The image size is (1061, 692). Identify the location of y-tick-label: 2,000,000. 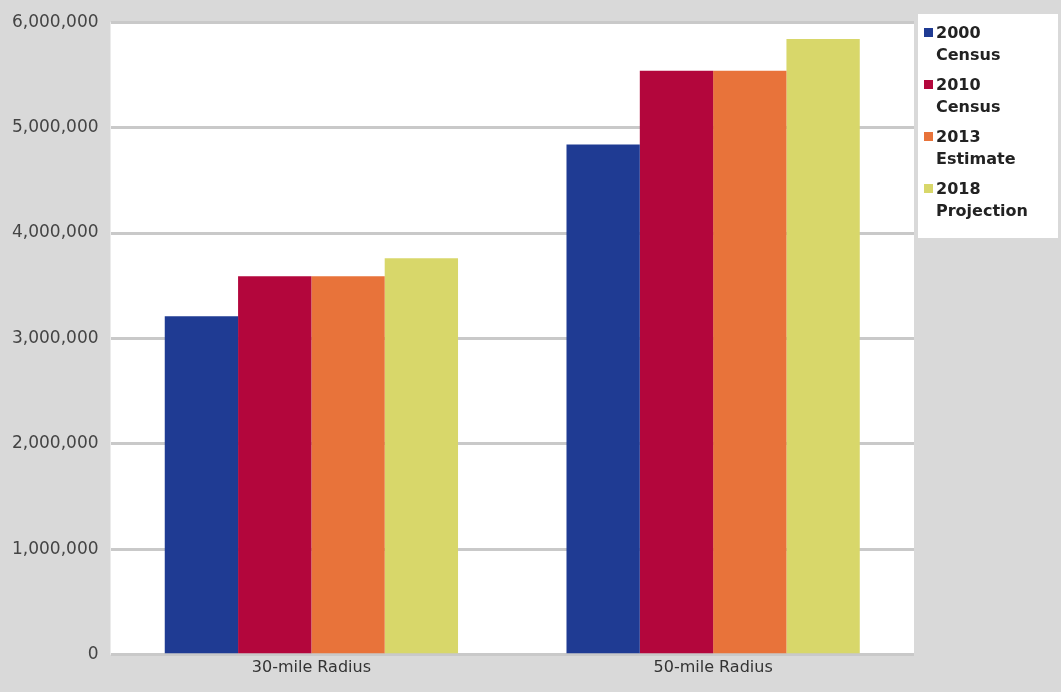
(55, 442).